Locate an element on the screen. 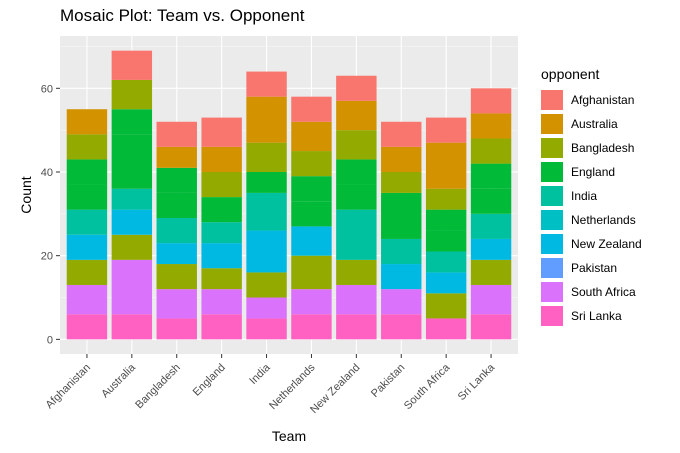  y-tick-label: 40 is located at coordinates (47, 173).